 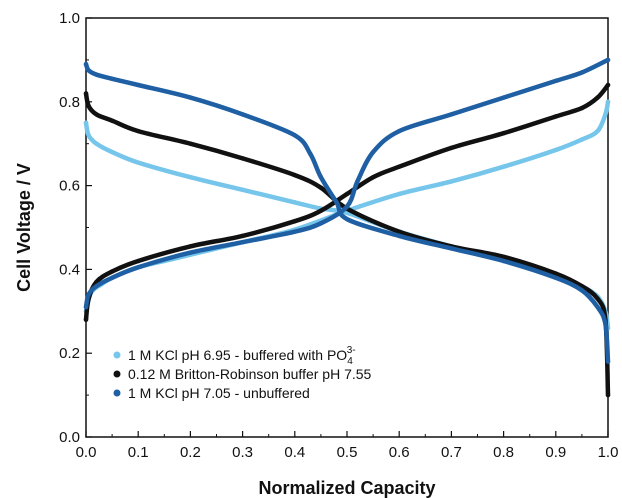 I want to click on x-tick-label: 0.3, so click(x=242, y=452).